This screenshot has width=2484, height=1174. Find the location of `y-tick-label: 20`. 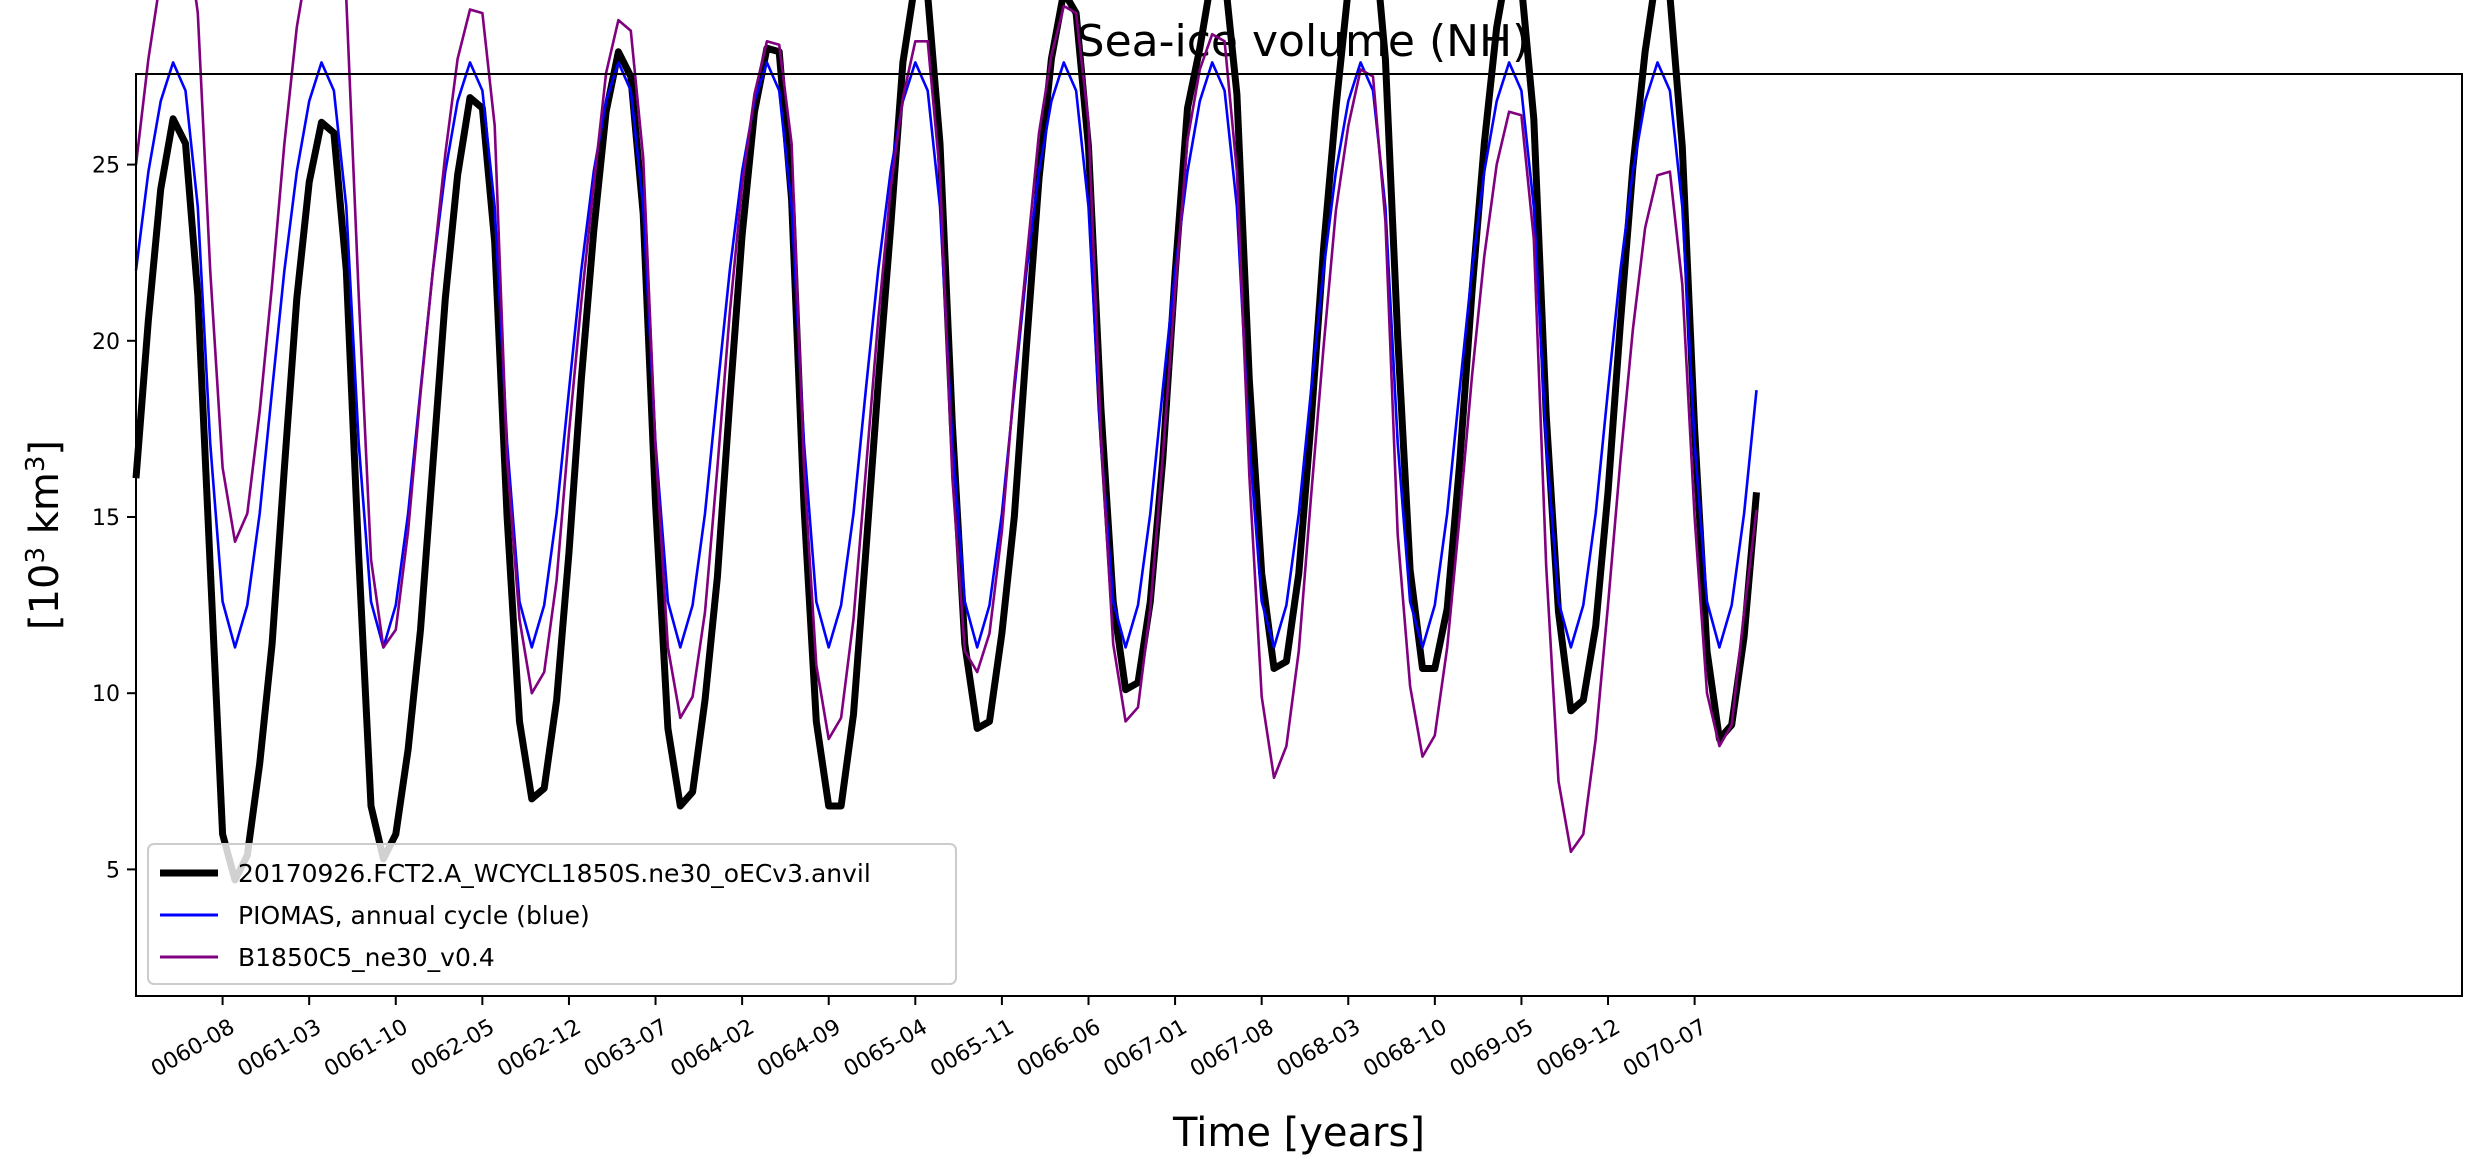

y-tick-label: 20 is located at coordinates (106, 342).